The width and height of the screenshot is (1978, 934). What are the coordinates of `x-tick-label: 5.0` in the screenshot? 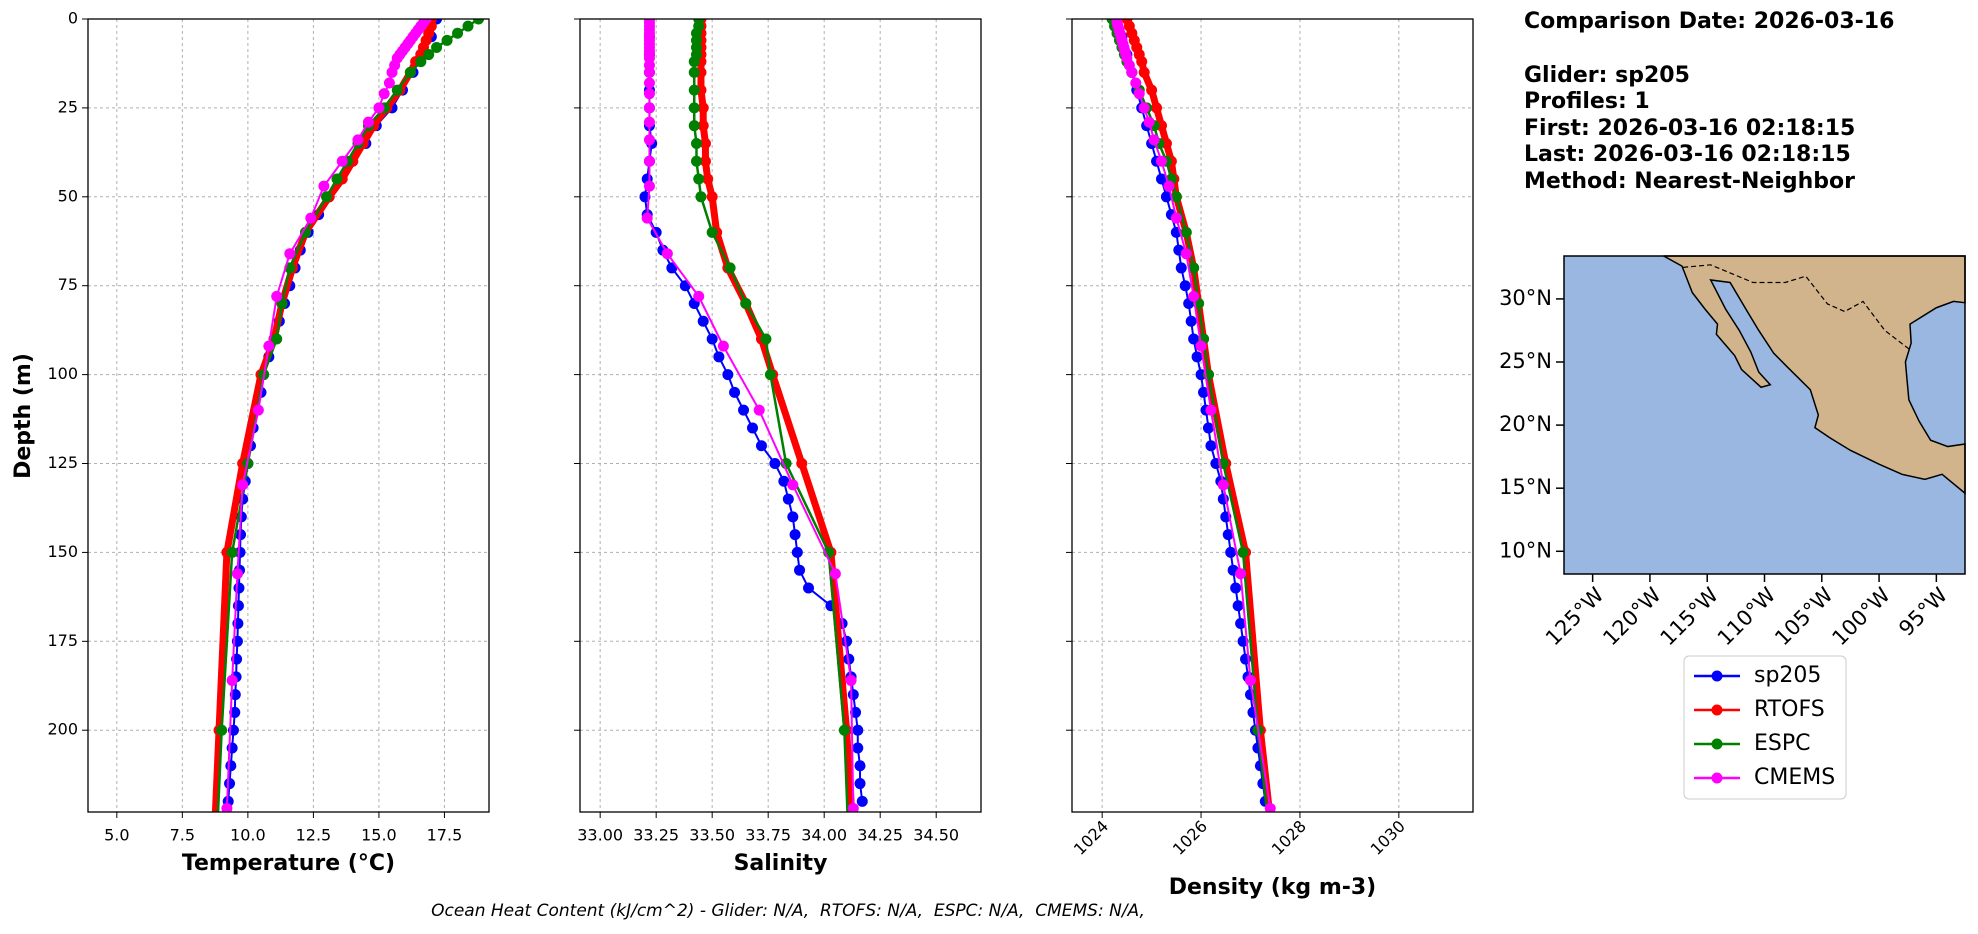 It's located at (116, 835).